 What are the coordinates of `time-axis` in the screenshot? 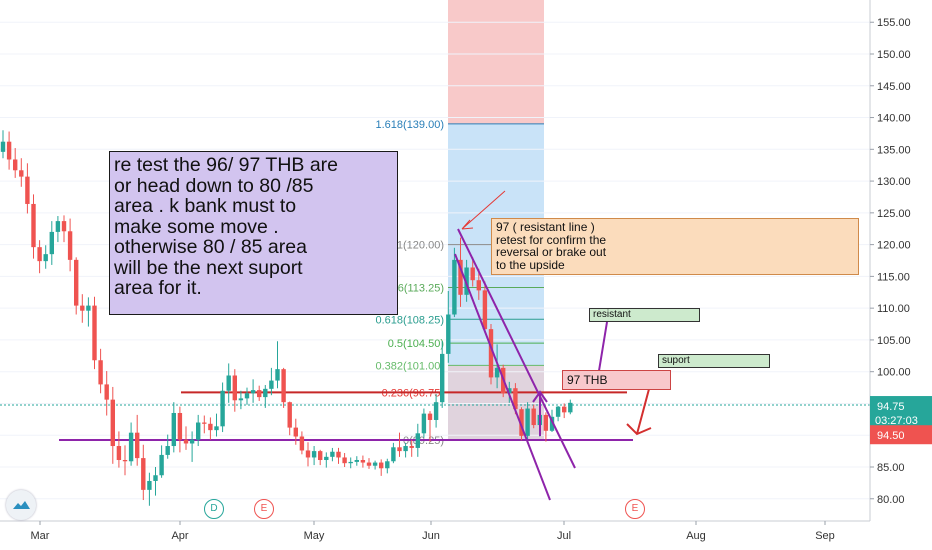 It's located at (466, 535).